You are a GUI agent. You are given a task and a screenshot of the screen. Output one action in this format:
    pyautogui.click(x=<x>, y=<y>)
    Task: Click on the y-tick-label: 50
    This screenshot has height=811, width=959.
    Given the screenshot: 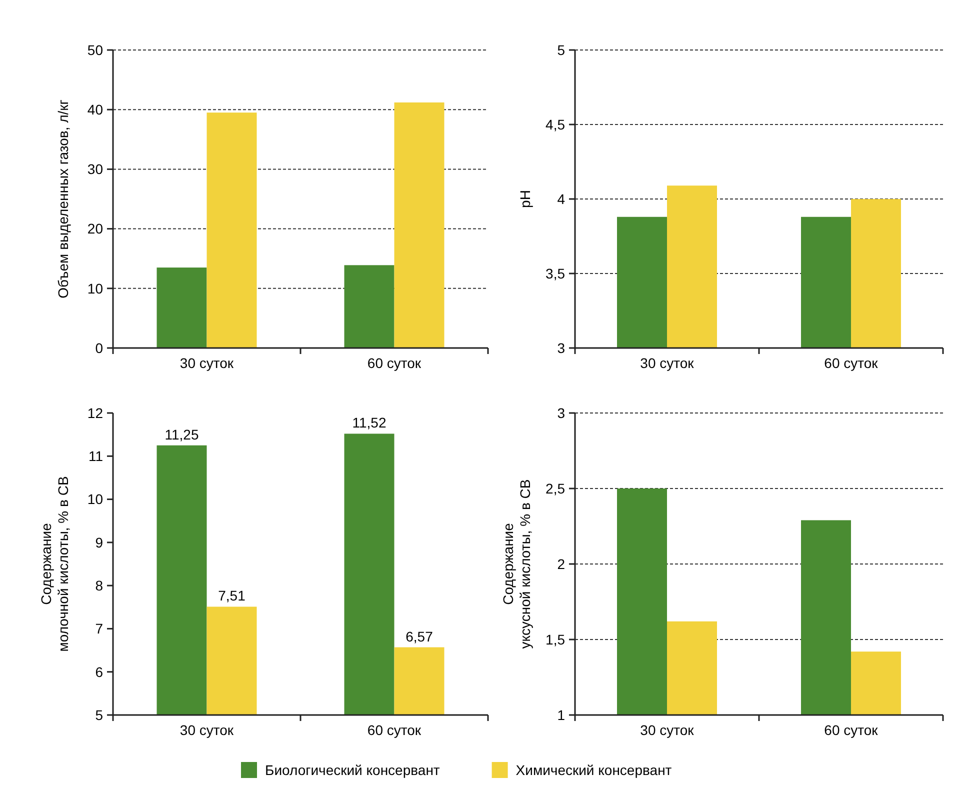 What is the action you would take?
    pyautogui.click(x=95, y=50)
    